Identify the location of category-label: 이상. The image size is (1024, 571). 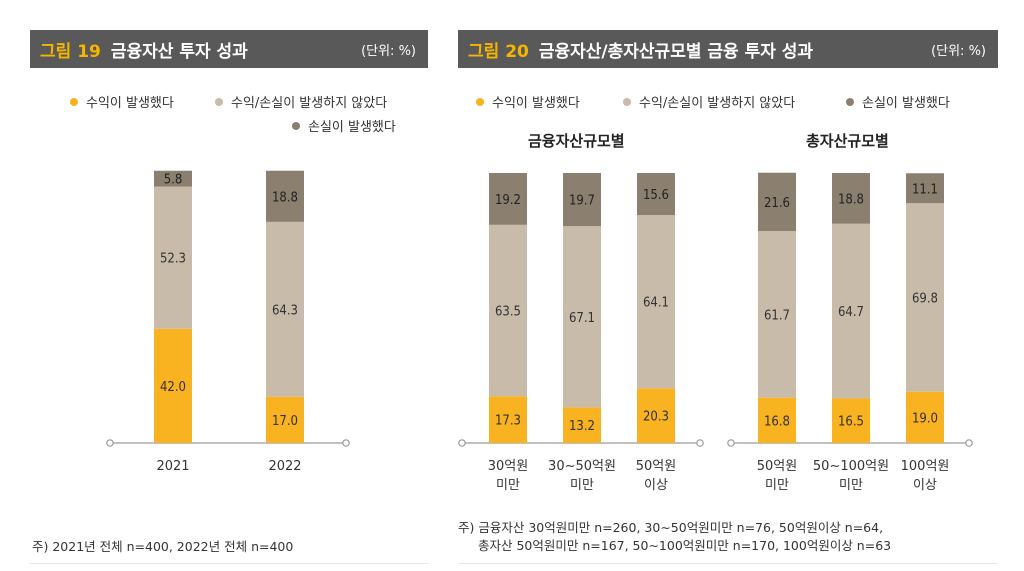
(656, 485).